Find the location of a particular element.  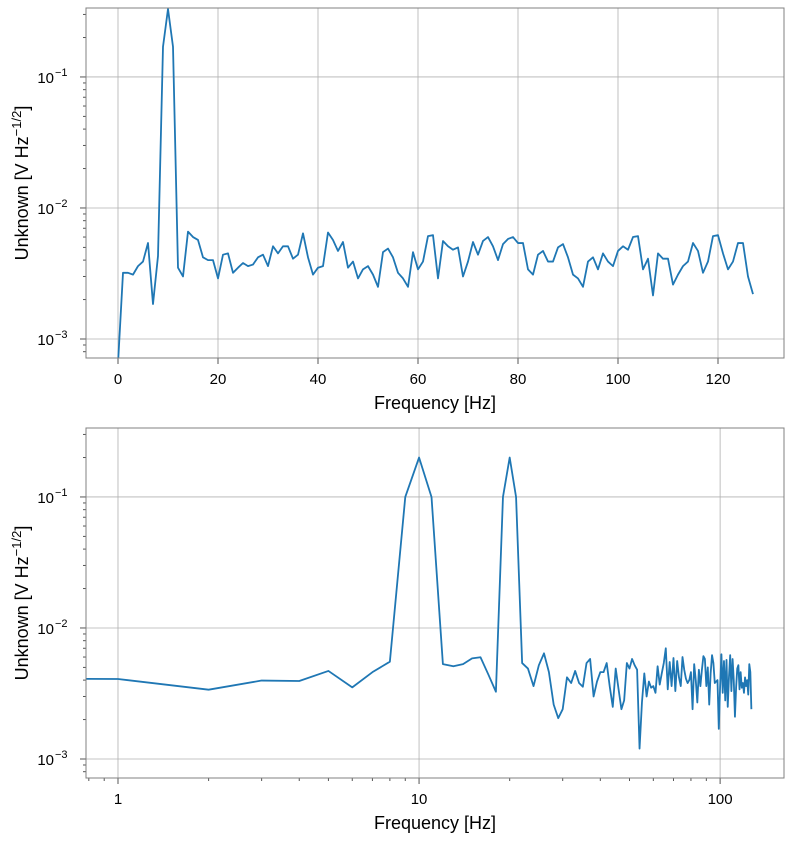

x-tick-label: 1 is located at coordinates (118, 799).